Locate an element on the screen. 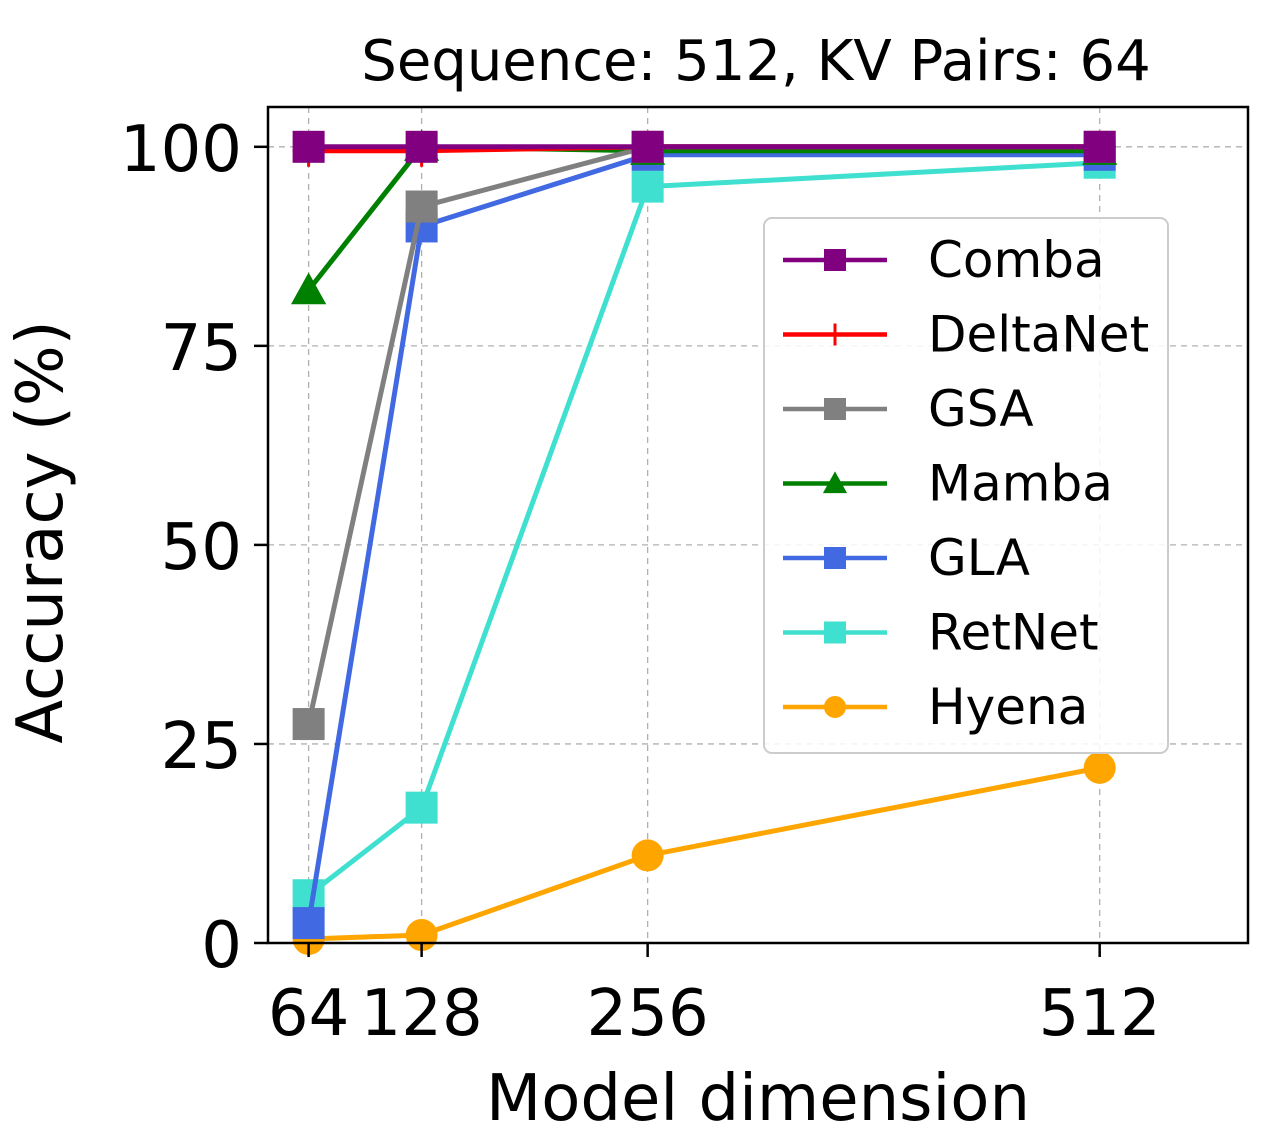 The image size is (1277, 1138). legend-label: GLA is located at coordinates (979, 558).